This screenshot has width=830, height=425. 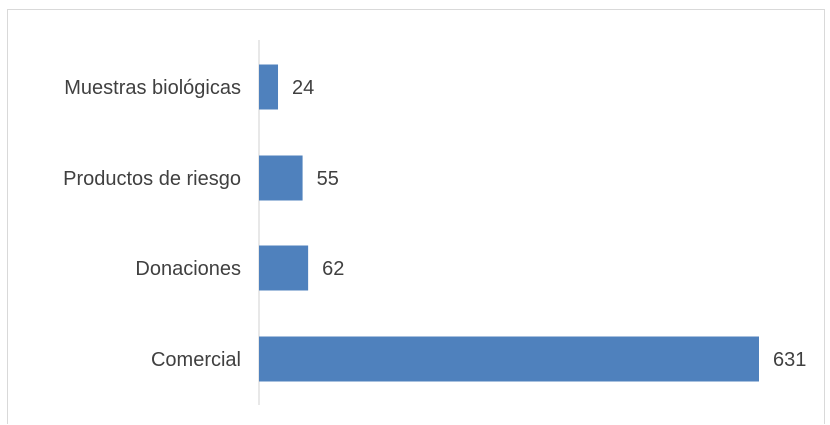 What do you see at coordinates (789, 360) in the screenshot?
I see `value-label-3: 631` at bounding box center [789, 360].